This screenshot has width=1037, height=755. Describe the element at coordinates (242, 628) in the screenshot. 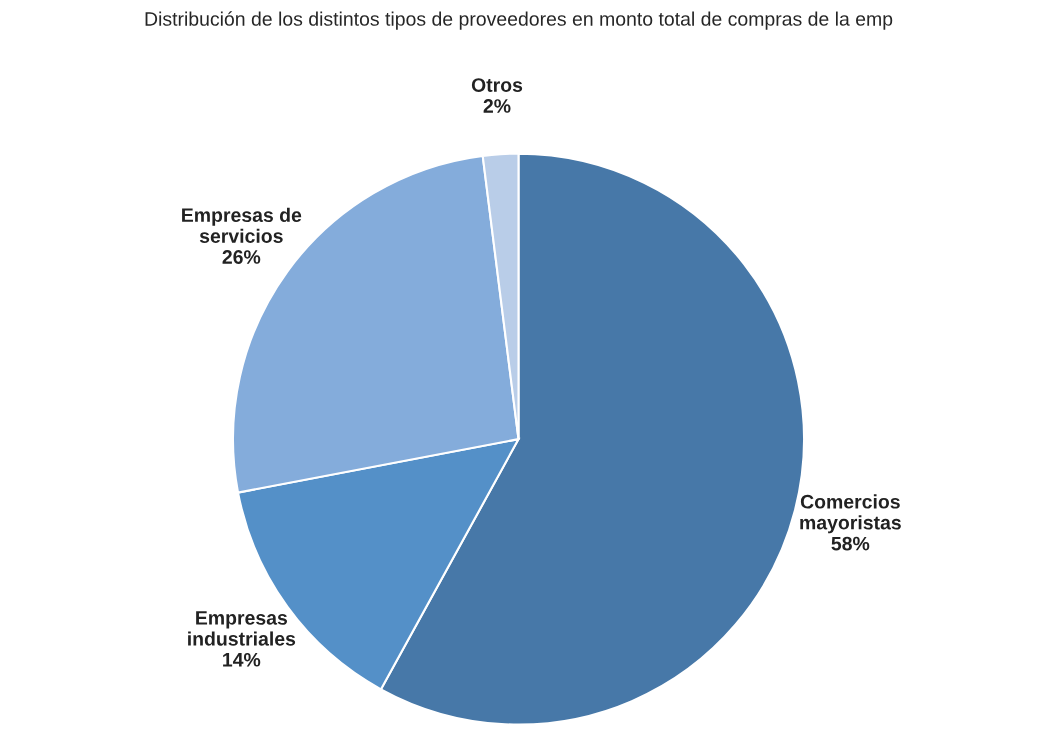

I see `slice-label: Empresas industriales` at that location.